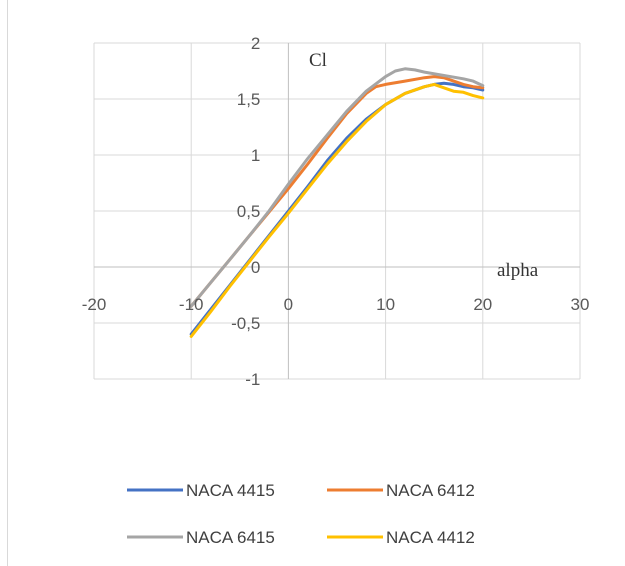 This screenshot has width=625, height=566. What do you see at coordinates (245, 323) in the screenshot?
I see `y-tick-label: -0,5` at bounding box center [245, 323].